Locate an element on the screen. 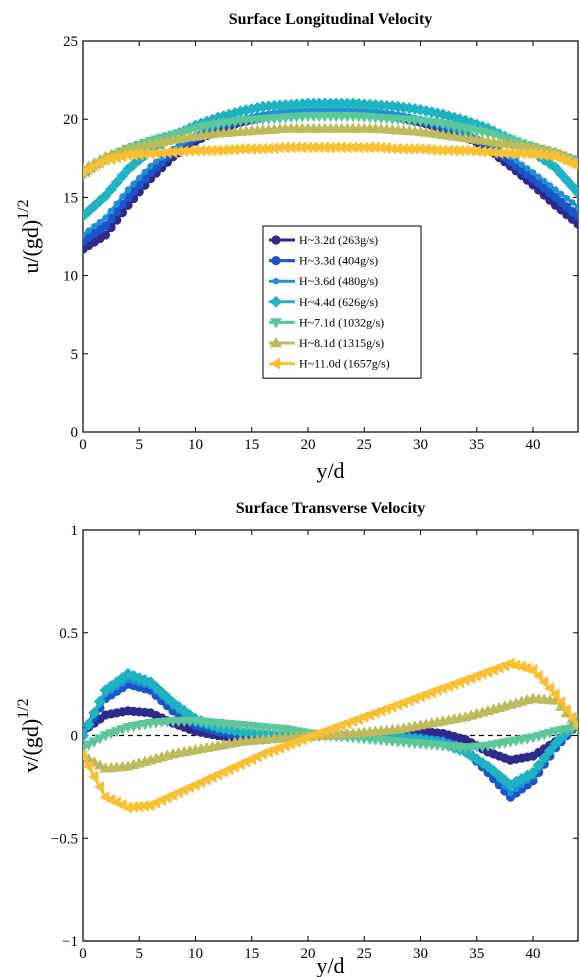 The width and height of the screenshot is (580, 977). series-layer is located at coordinates (330, 735).